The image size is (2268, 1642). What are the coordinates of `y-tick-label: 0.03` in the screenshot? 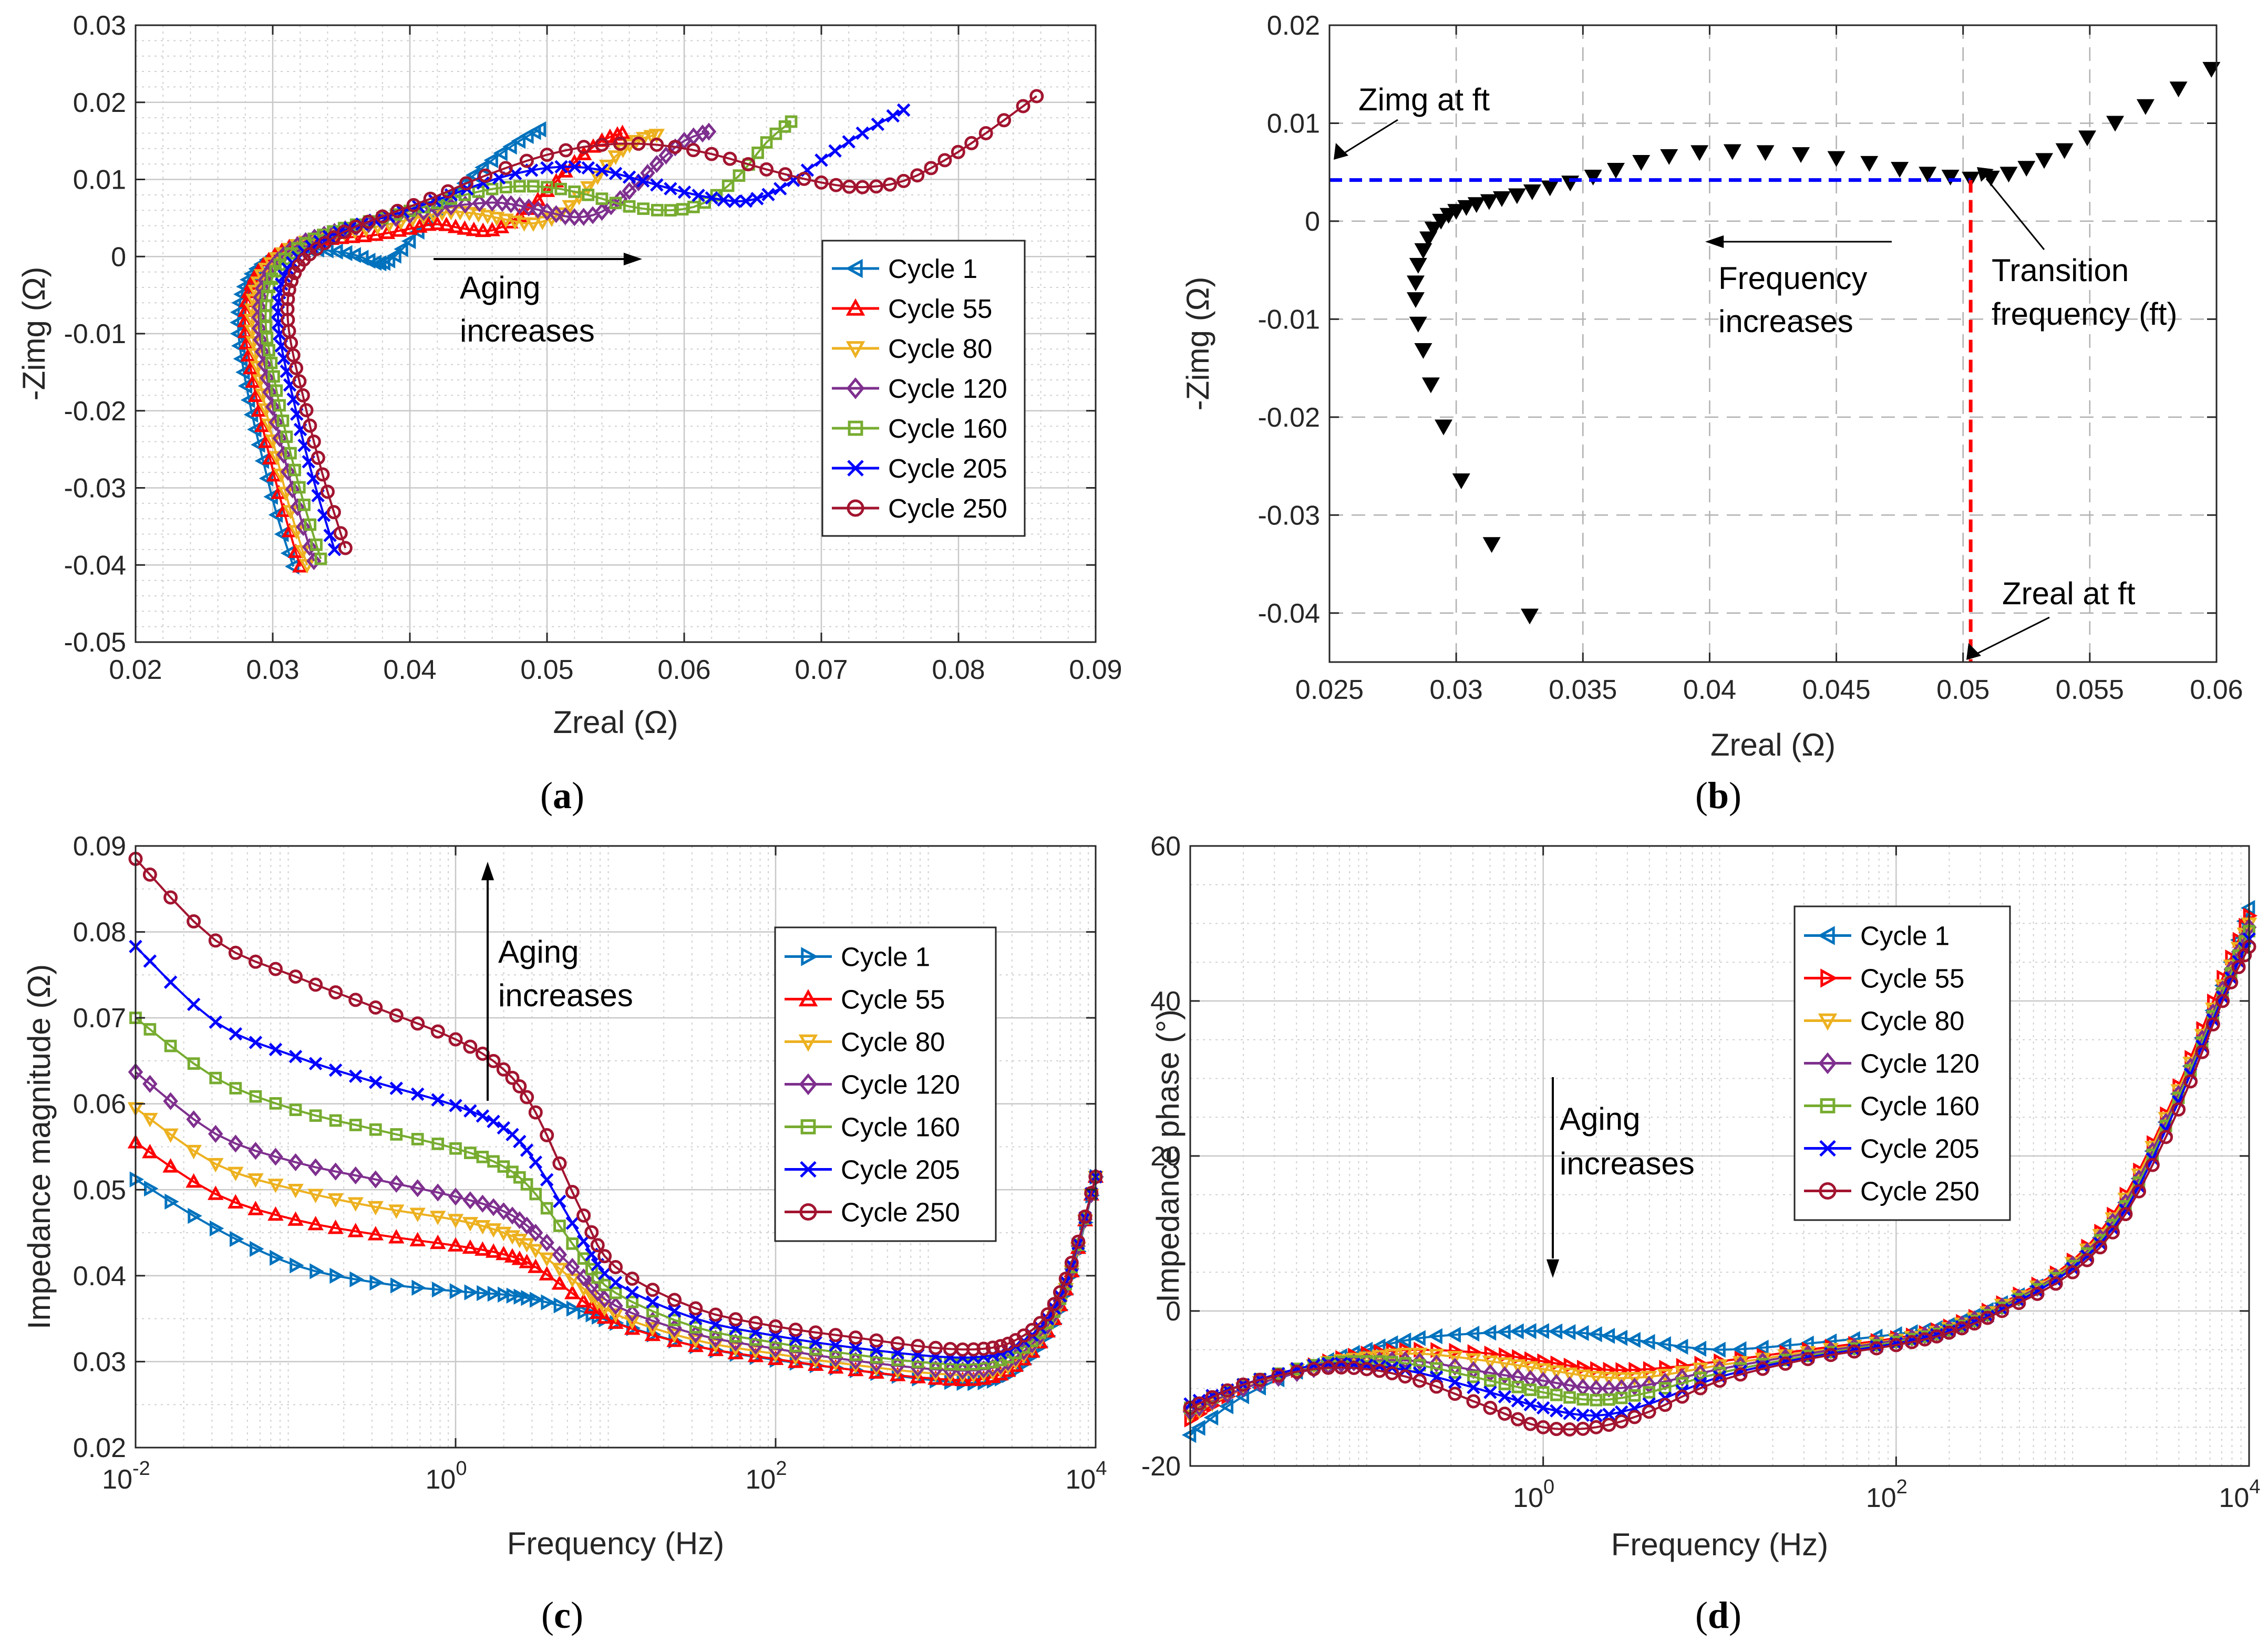 It's located at (99, 1362).